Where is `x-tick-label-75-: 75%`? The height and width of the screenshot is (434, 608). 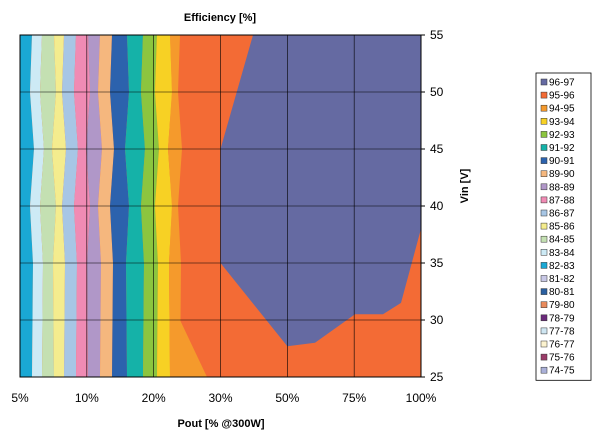
x-tick-label-75-: 75% is located at coordinates (354, 398).